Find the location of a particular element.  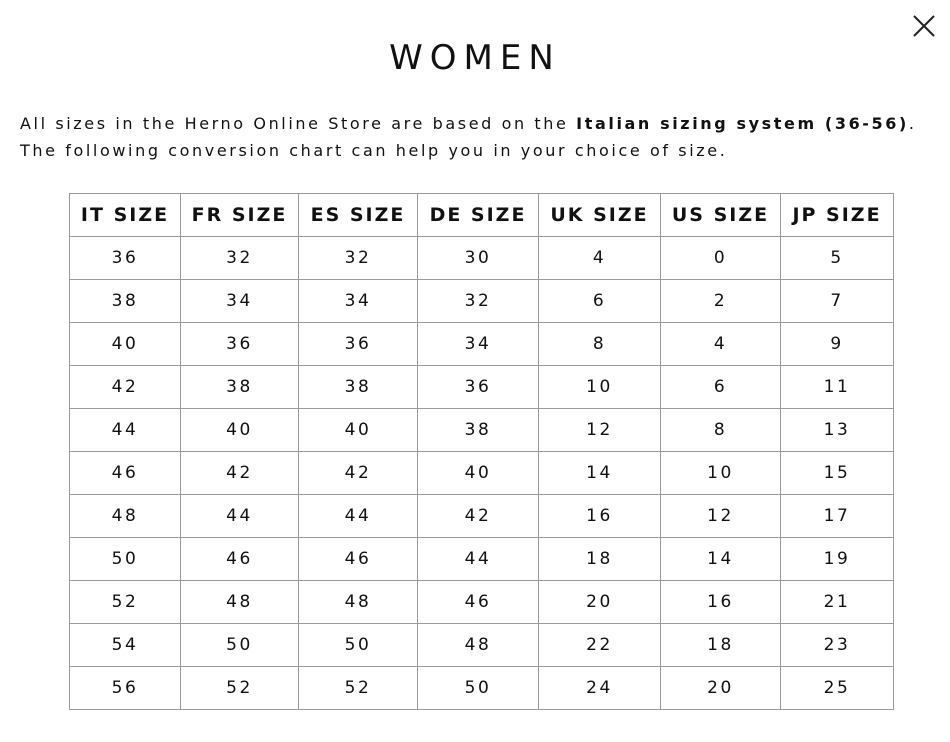

column-header: US SIZE is located at coordinates (720, 215).